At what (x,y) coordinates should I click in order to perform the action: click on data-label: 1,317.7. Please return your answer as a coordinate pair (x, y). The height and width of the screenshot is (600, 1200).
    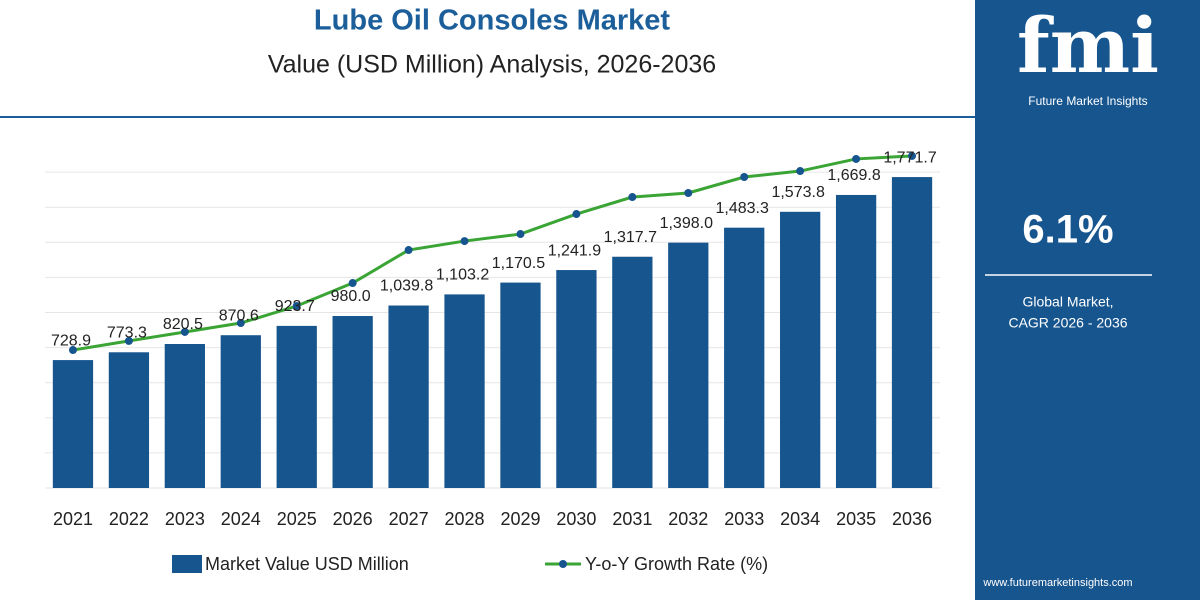
    Looking at the image, I should click on (630, 237).